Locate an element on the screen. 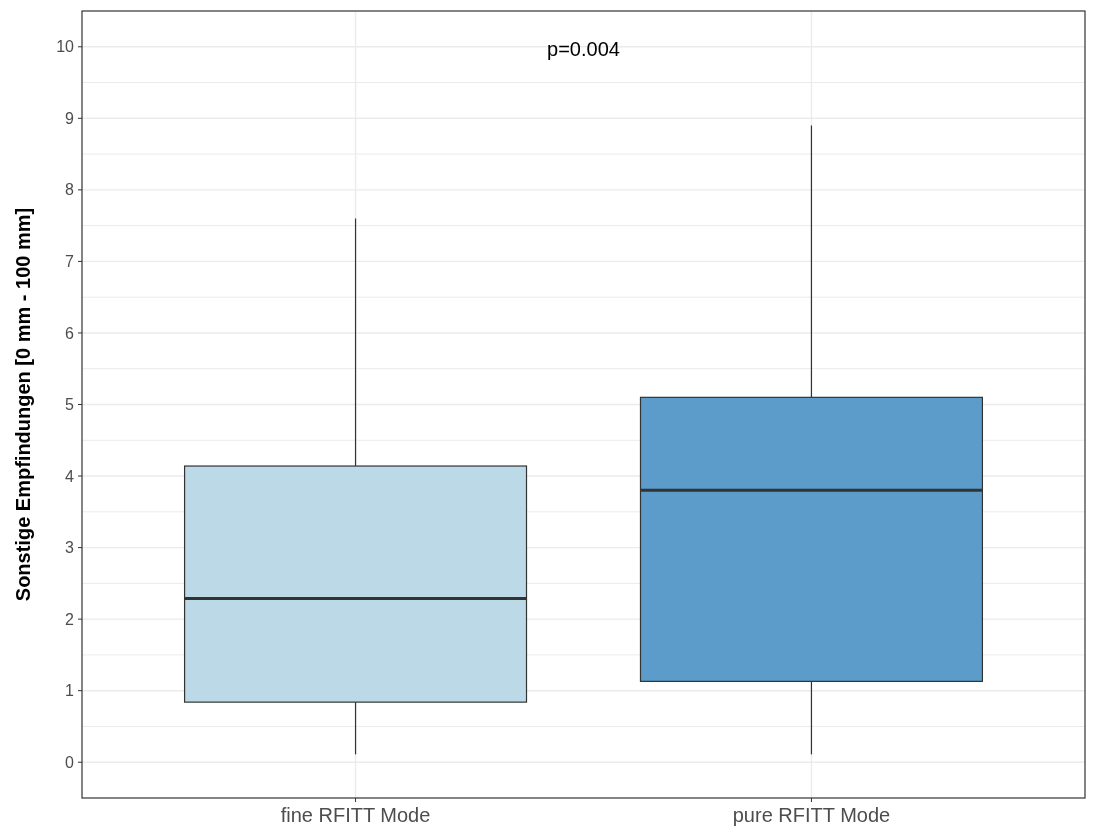 This screenshot has width=1099, height=837. y-tick-label: 4 is located at coordinates (70, 476).